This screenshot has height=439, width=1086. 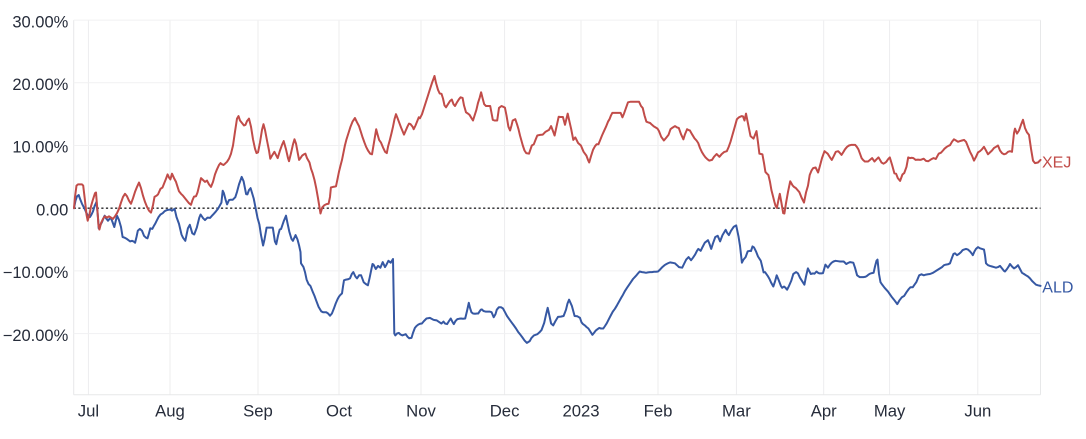 What do you see at coordinates (40, 148) in the screenshot?
I see `svg-text: 10.00%` at bounding box center [40, 148].